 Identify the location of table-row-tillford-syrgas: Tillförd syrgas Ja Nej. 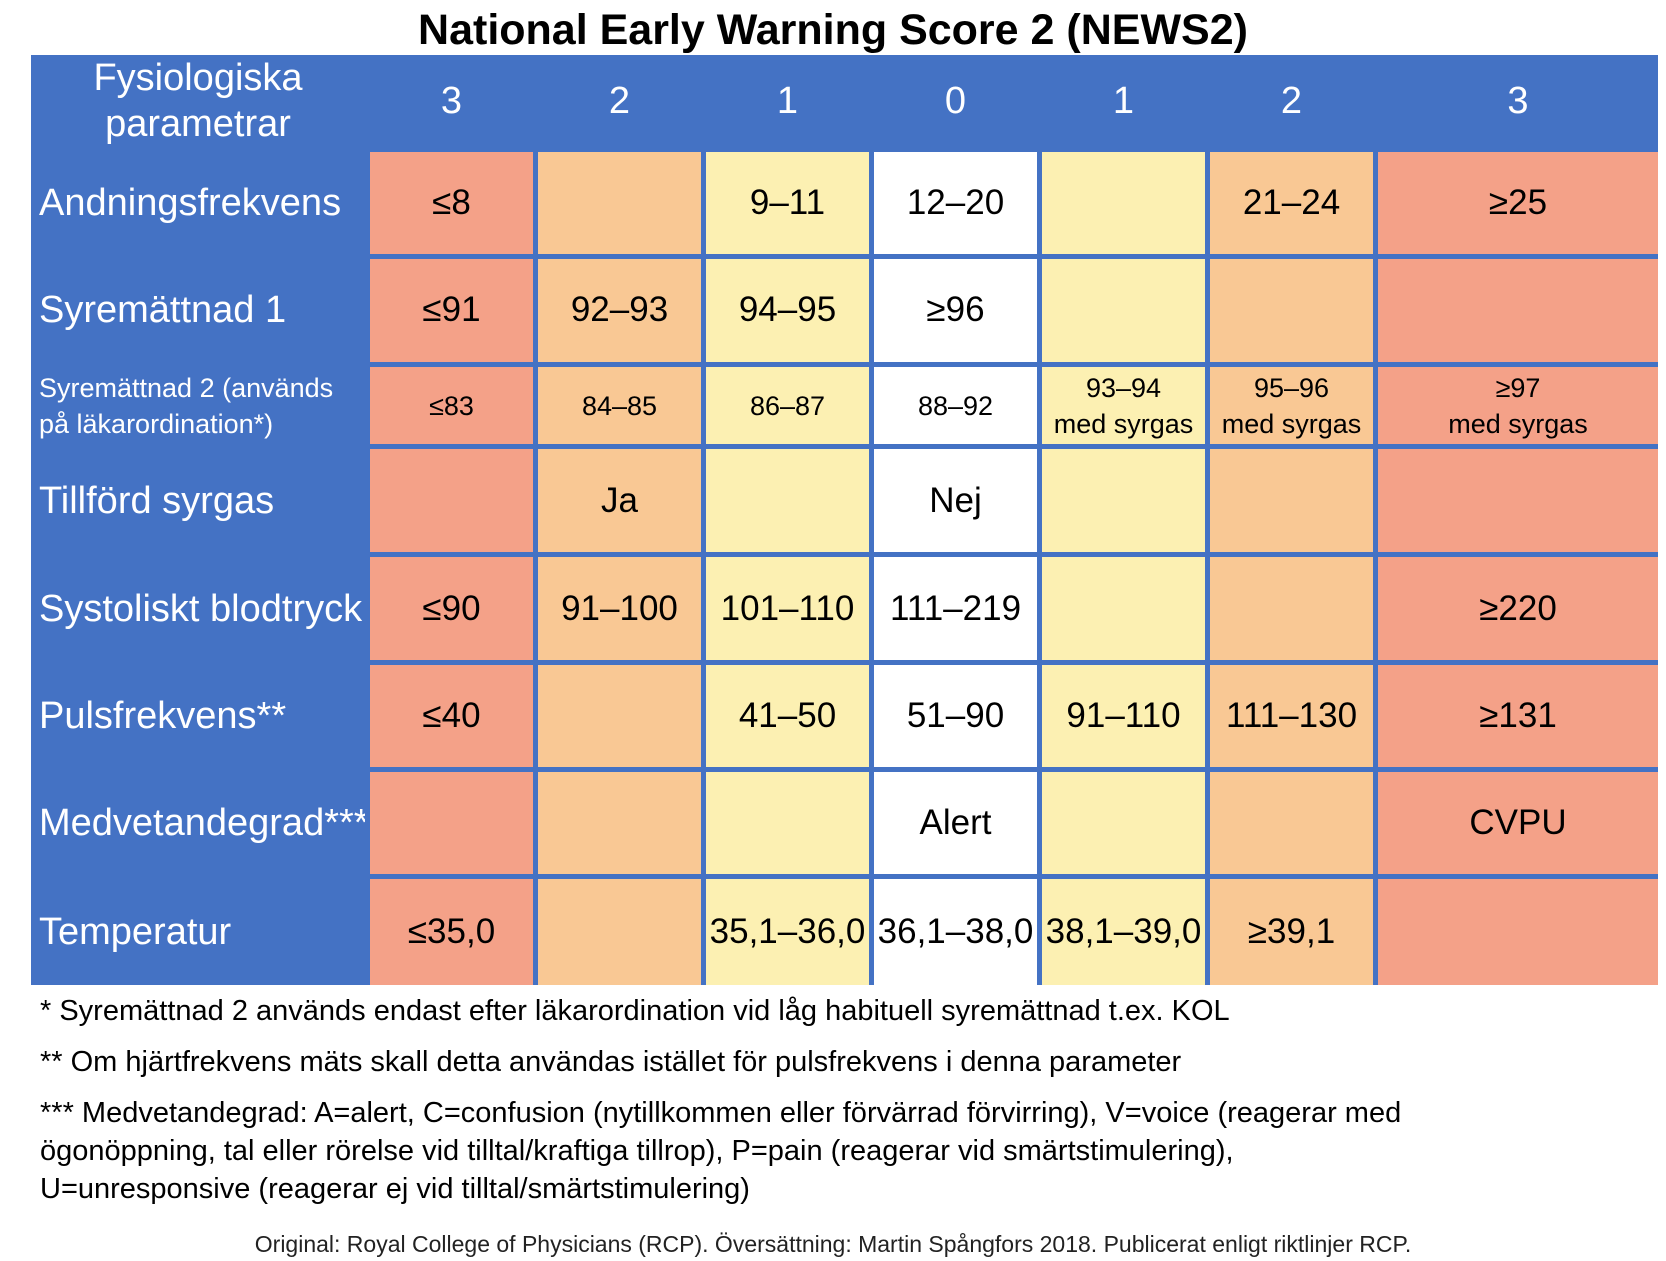
(844, 503).